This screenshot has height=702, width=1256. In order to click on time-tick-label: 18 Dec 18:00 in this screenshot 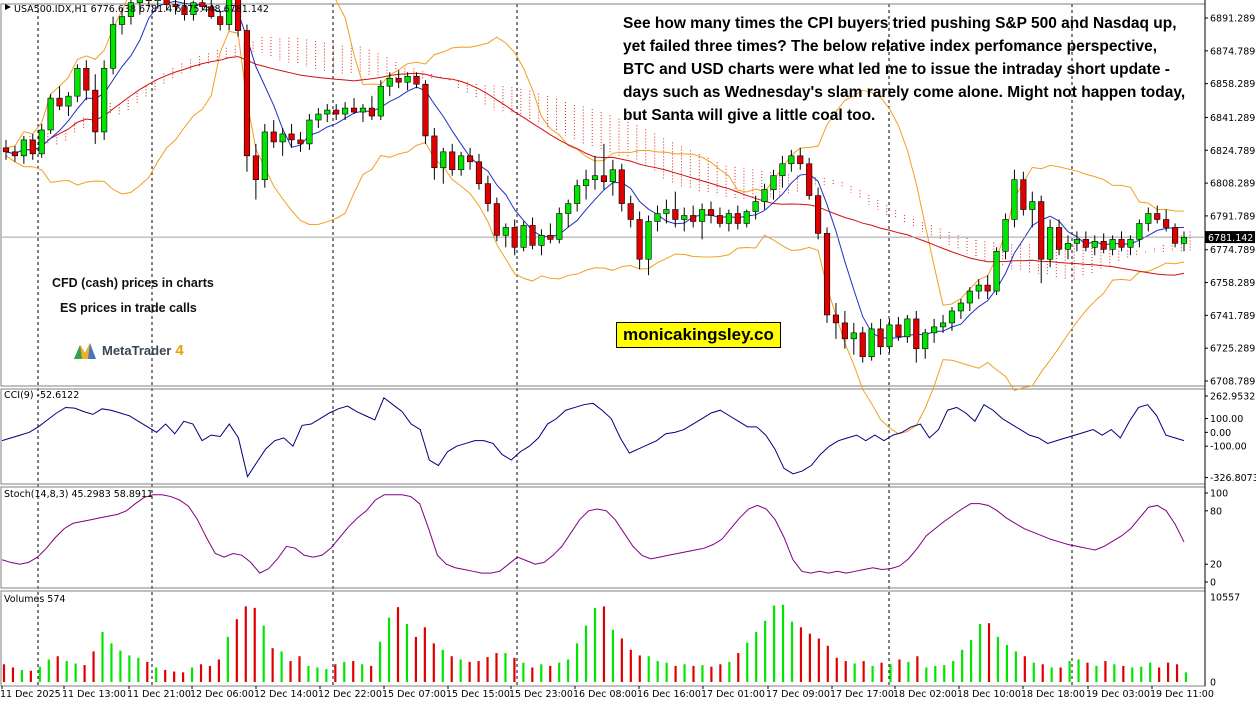, I will do `click(1053, 694)`.